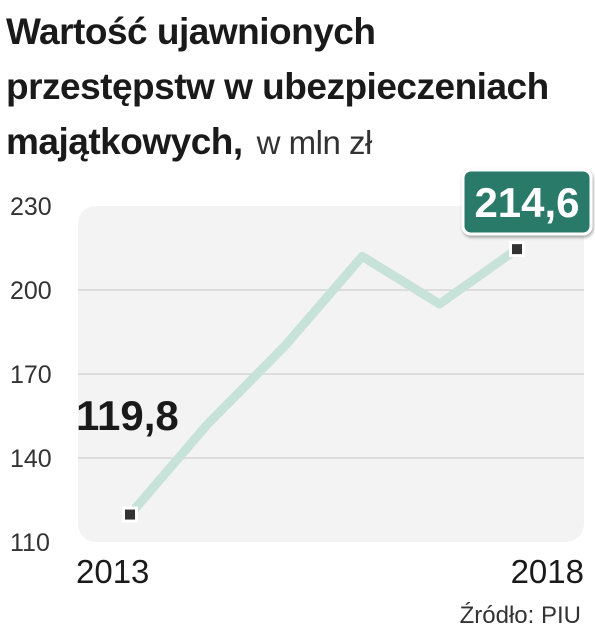 The width and height of the screenshot is (595, 640). What do you see at coordinates (127, 415) in the screenshot?
I see `value-label: 119,8` at bounding box center [127, 415].